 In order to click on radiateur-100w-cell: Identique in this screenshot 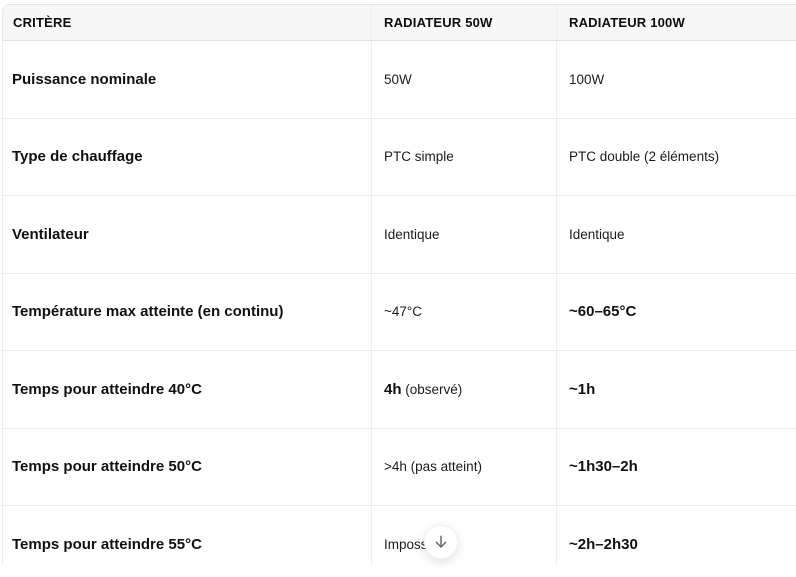, I will do `click(676, 234)`.